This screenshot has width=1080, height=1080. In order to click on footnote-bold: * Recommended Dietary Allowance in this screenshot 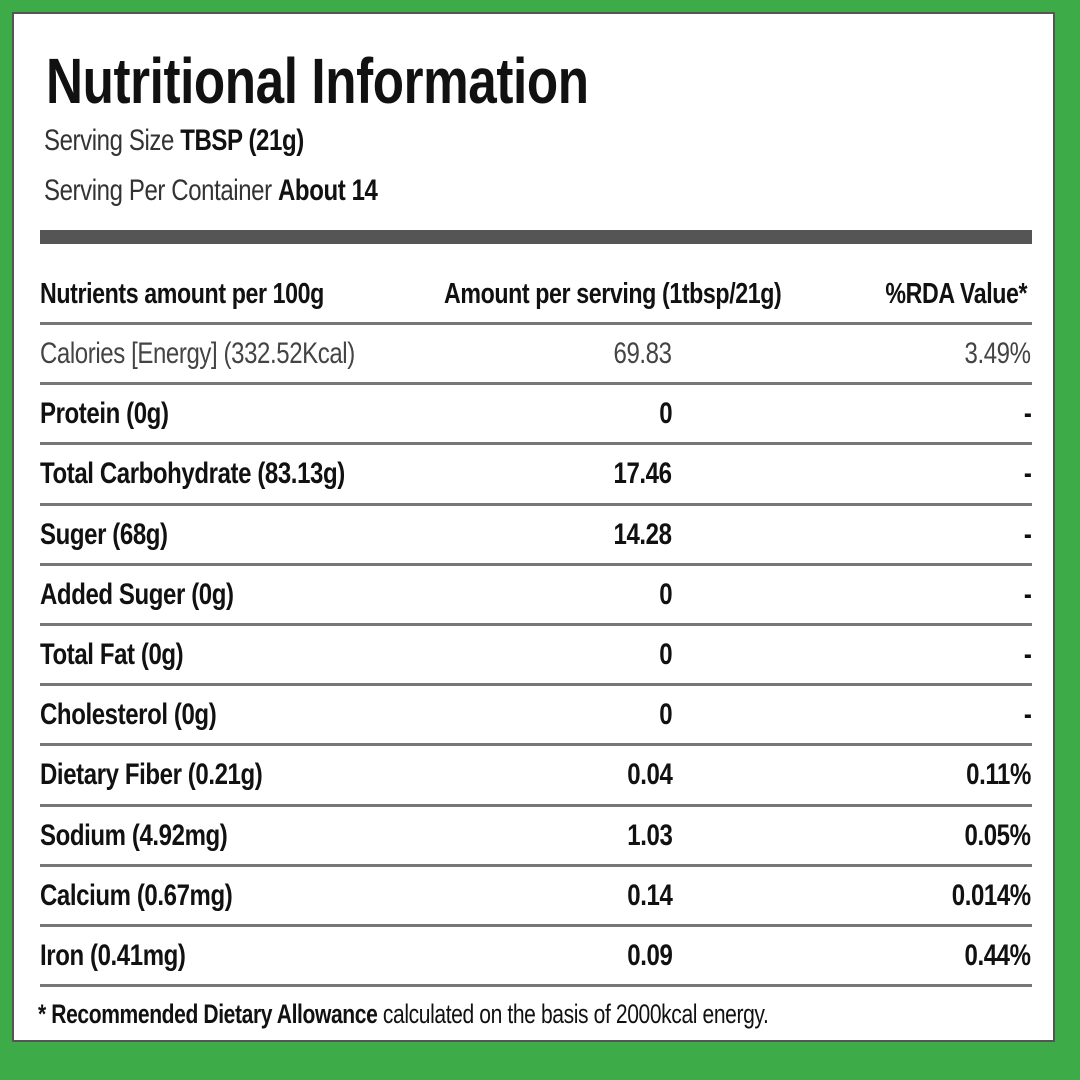, I will do `click(208, 1014)`.